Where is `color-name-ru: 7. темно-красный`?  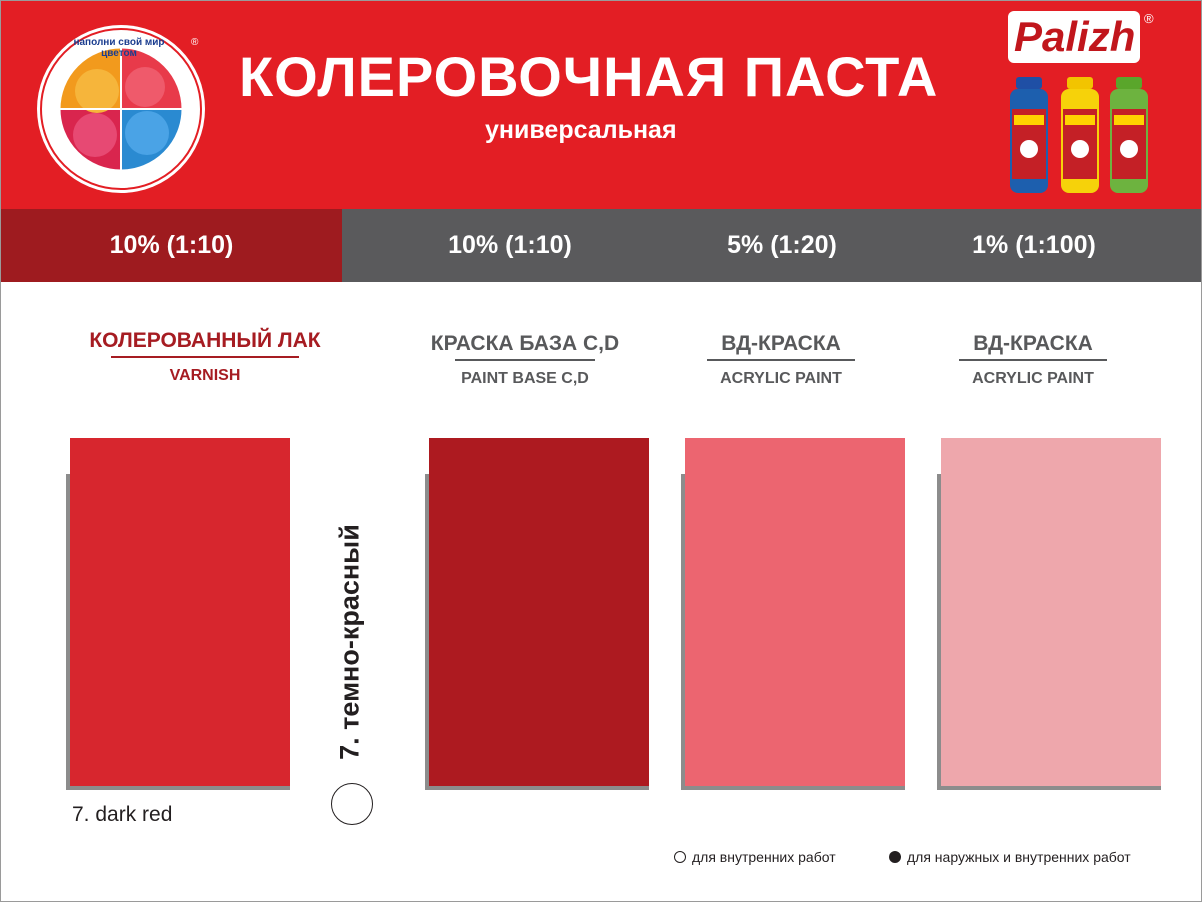
color-name-ru: 7. темно-красный is located at coordinates (349, 642).